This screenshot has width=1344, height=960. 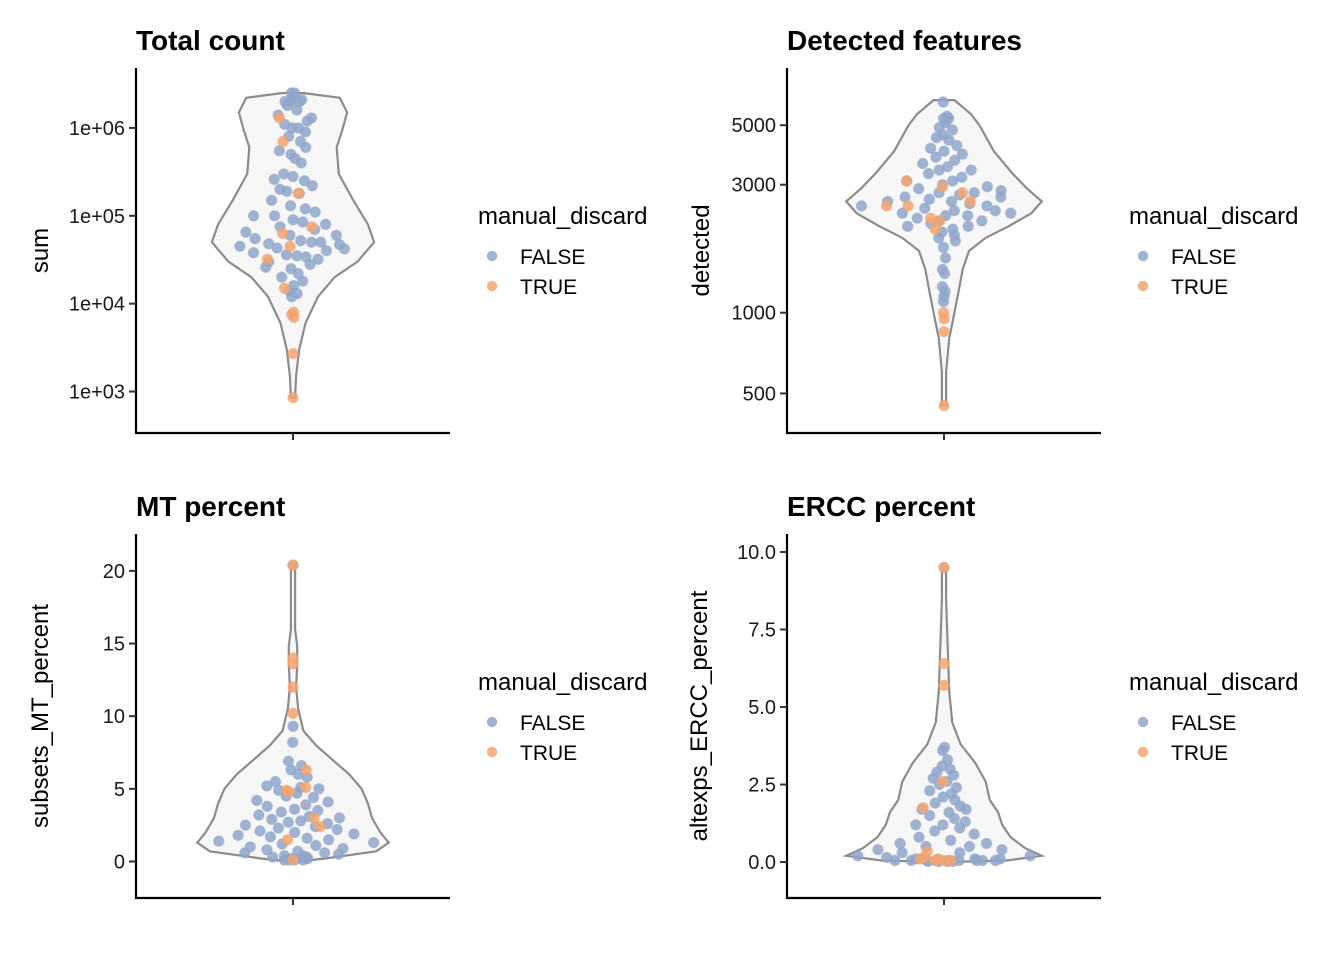 I want to click on violin-shape, so click(x=944, y=715).